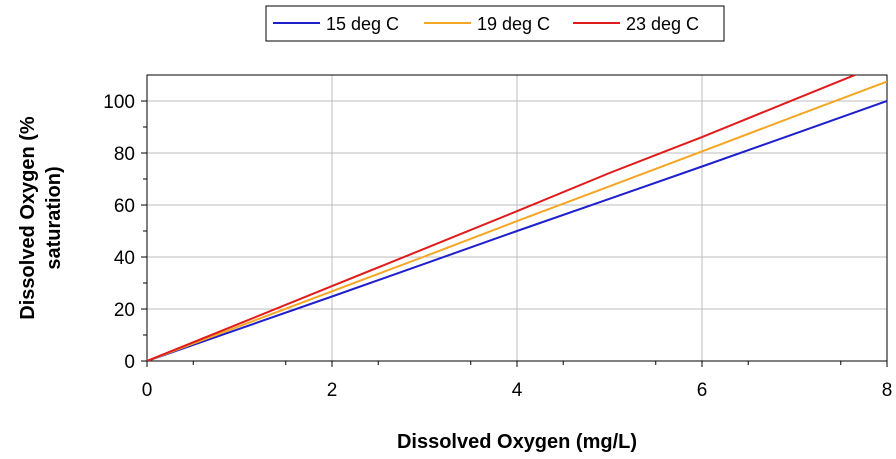 The image size is (896, 459). Describe the element at coordinates (517, 442) in the screenshot. I see `x-axis-title: Dissolved Oxygen (mg/L)` at that location.